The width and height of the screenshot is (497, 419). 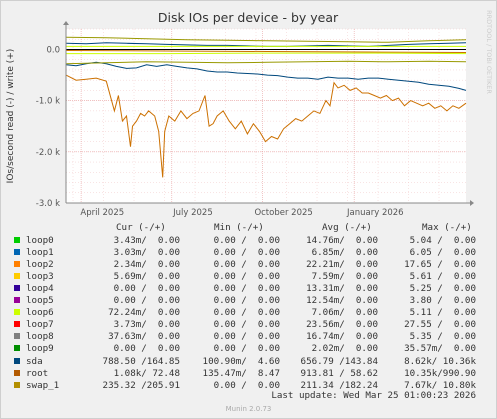 I want to click on legend-min: 135.47m/ 8.47, so click(x=238, y=373).